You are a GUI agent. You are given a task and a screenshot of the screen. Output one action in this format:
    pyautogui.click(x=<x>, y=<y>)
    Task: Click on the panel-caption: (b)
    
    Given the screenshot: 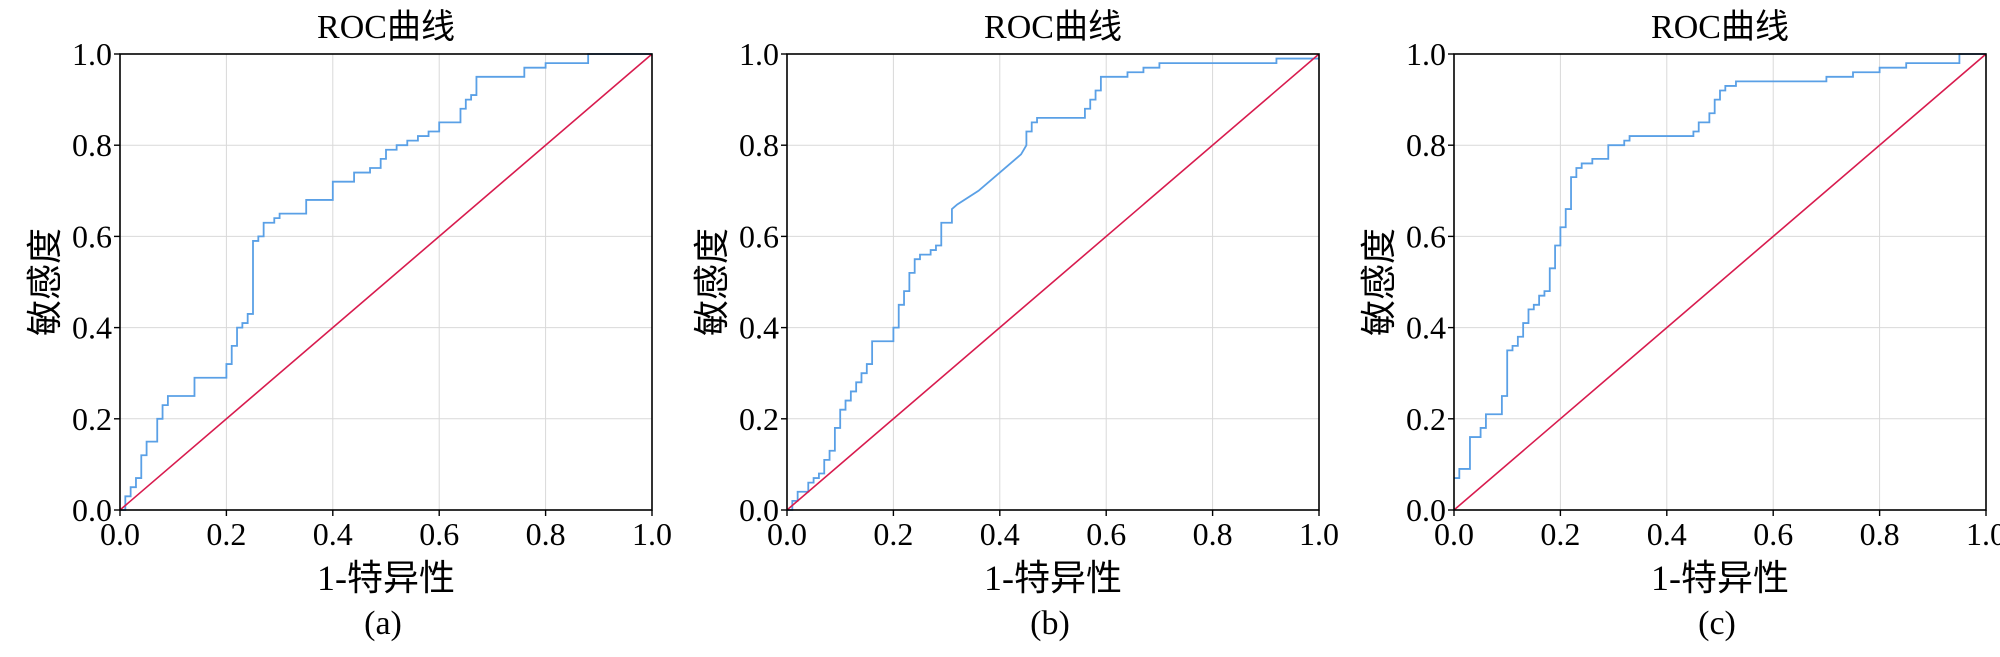 What is the action you would take?
    pyautogui.click(x=1050, y=623)
    